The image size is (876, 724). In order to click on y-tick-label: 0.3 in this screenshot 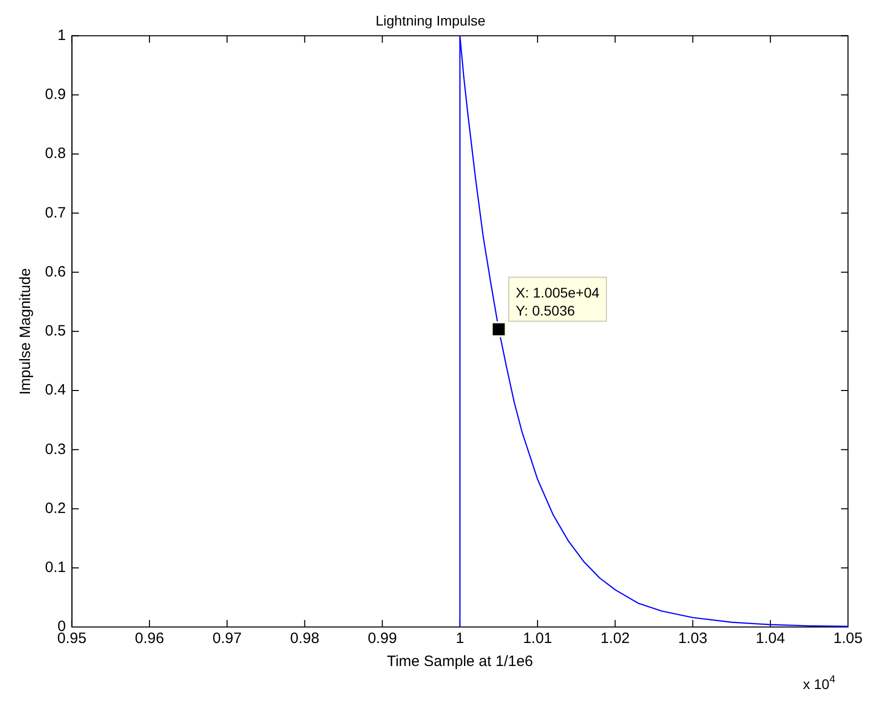, I will do `click(55, 449)`.